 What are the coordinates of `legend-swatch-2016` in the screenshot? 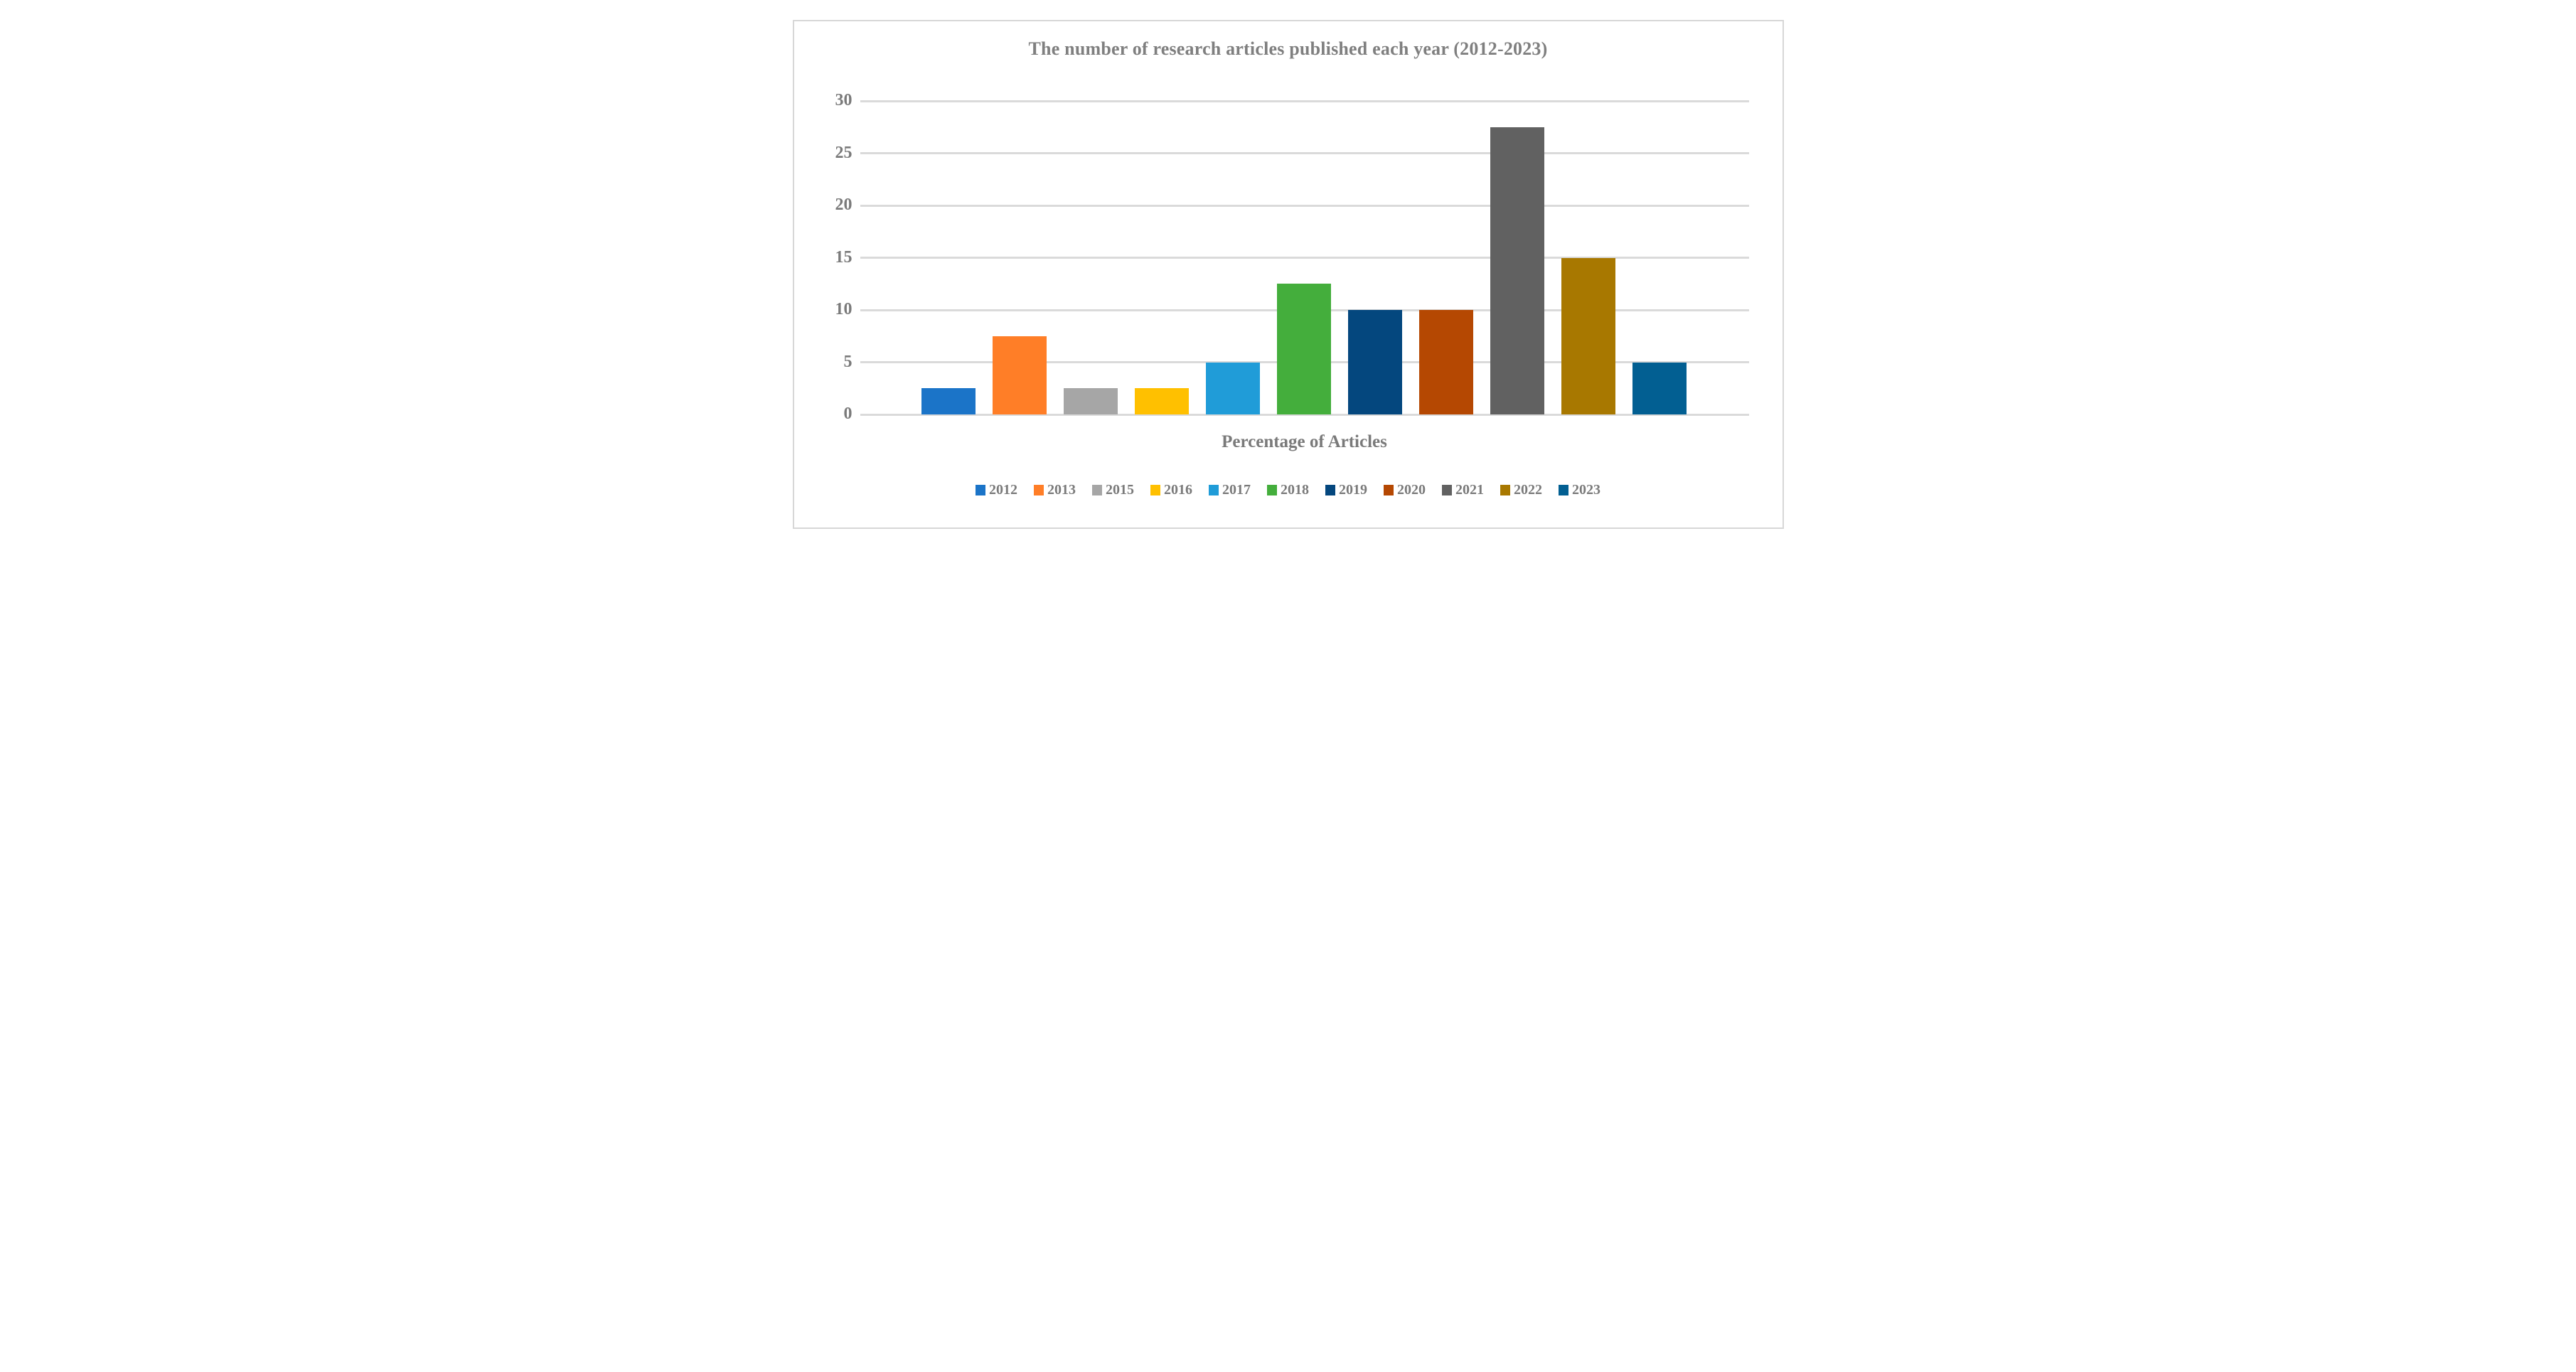 It's located at (1155, 490).